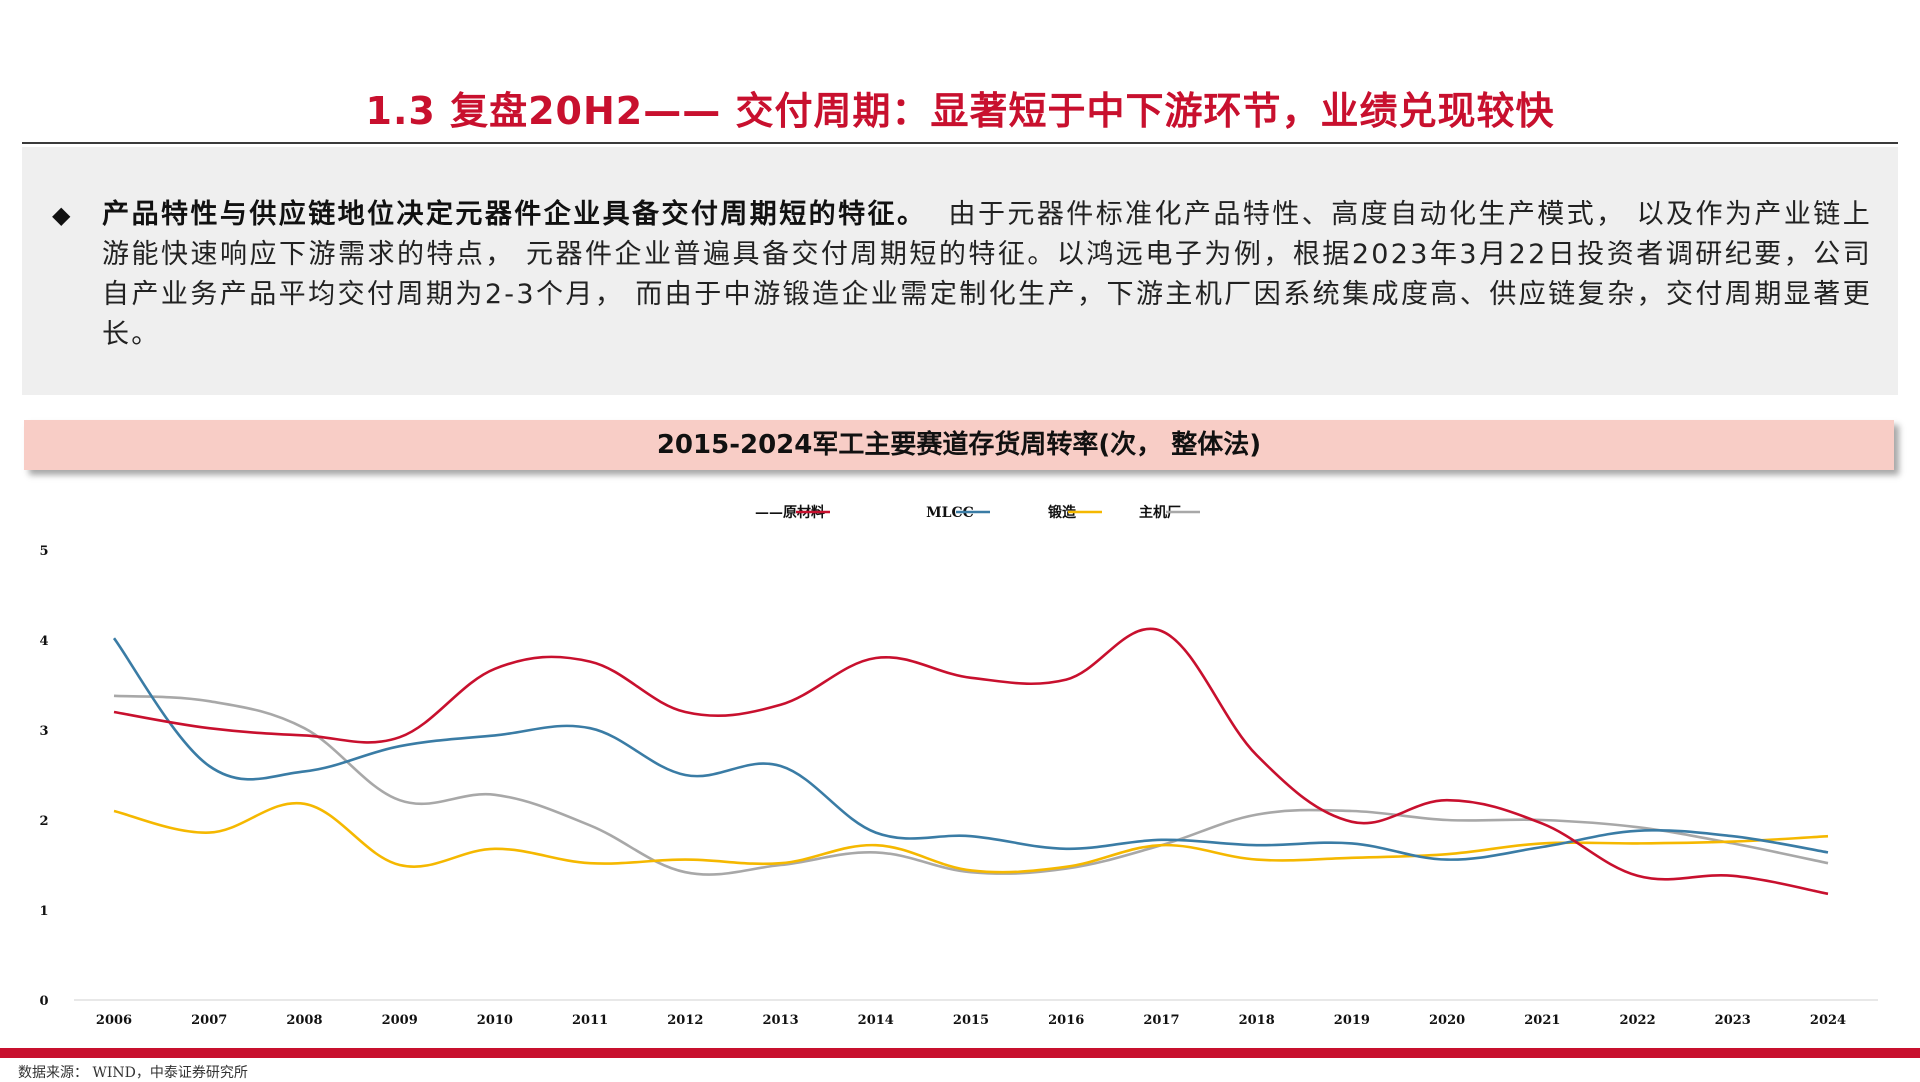  I want to click on x-tick-label: 2008, so click(304, 1020).